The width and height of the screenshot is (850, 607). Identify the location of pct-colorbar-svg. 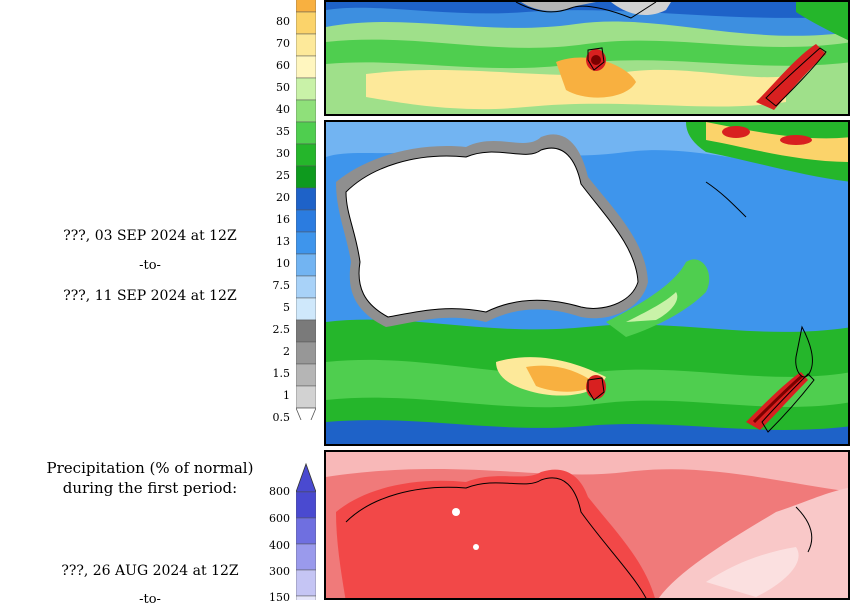
(306, 531).